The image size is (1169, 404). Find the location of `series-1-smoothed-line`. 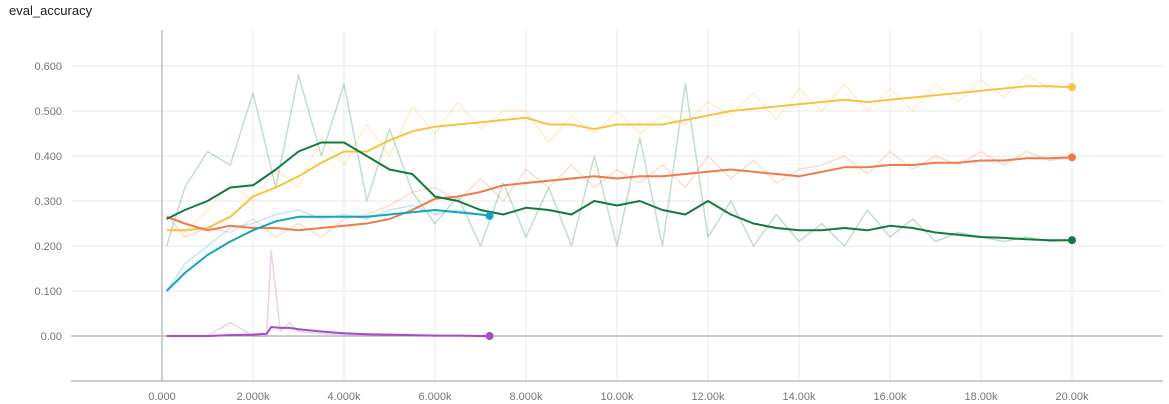

series-1-smoothed-line is located at coordinates (619, 194).